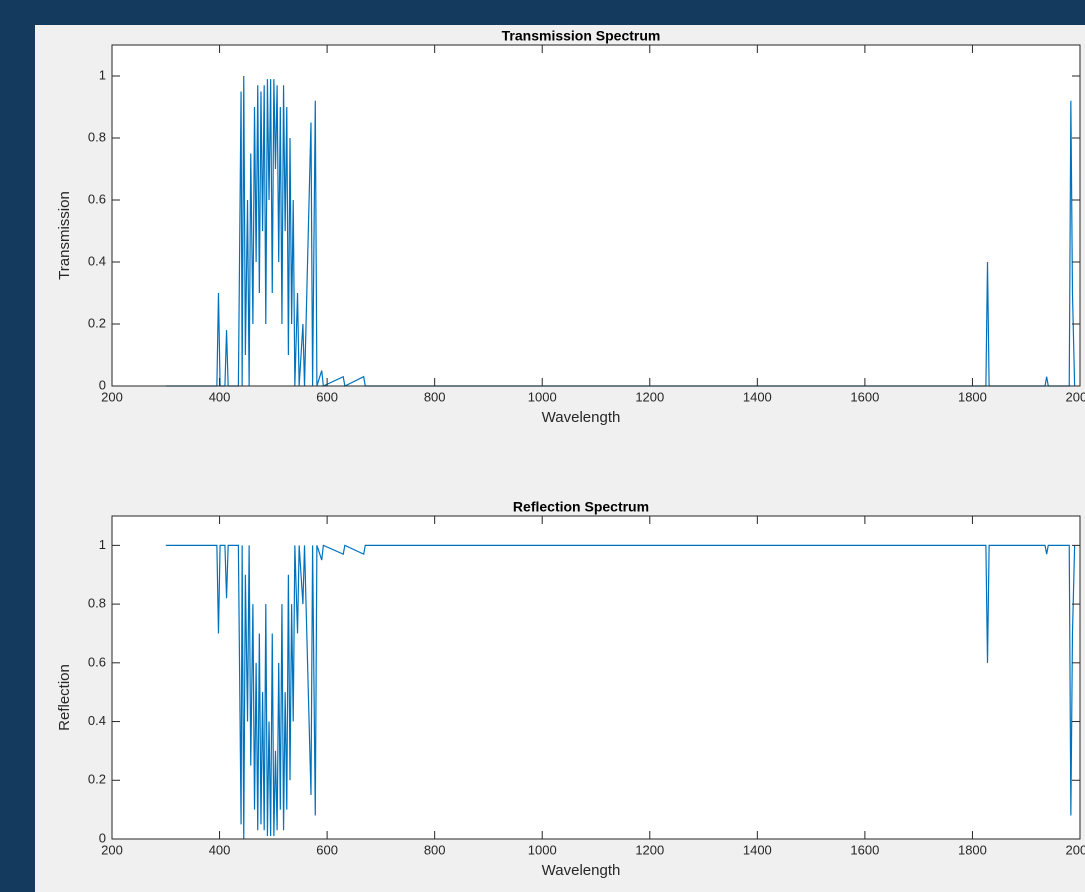  Describe the element at coordinates (581, 36) in the screenshot. I see `chart-title: Transmission Spectrum` at that location.